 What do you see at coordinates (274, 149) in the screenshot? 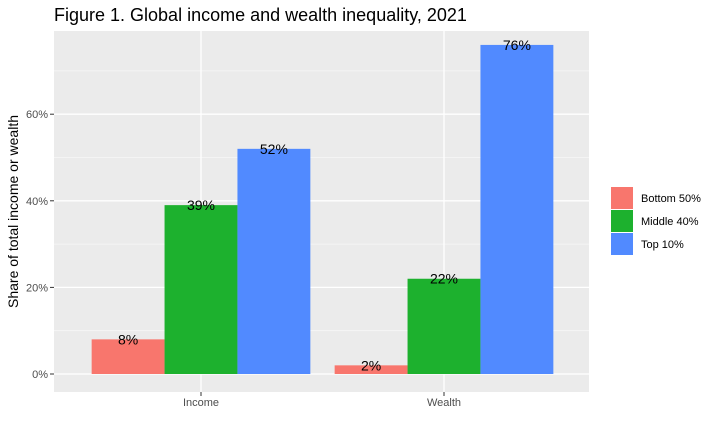
I see `data-label: 52%` at bounding box center [274, 149].